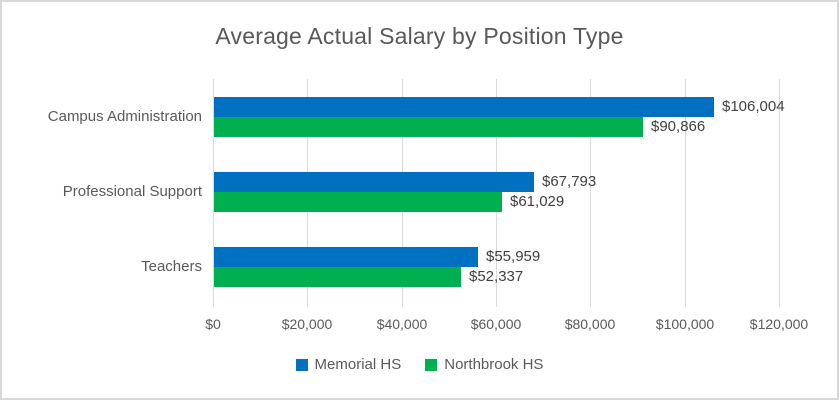  Describe the element at coordinates (358, 364) in the screenshot. I see `legend-label: Memorial HS` at that location.